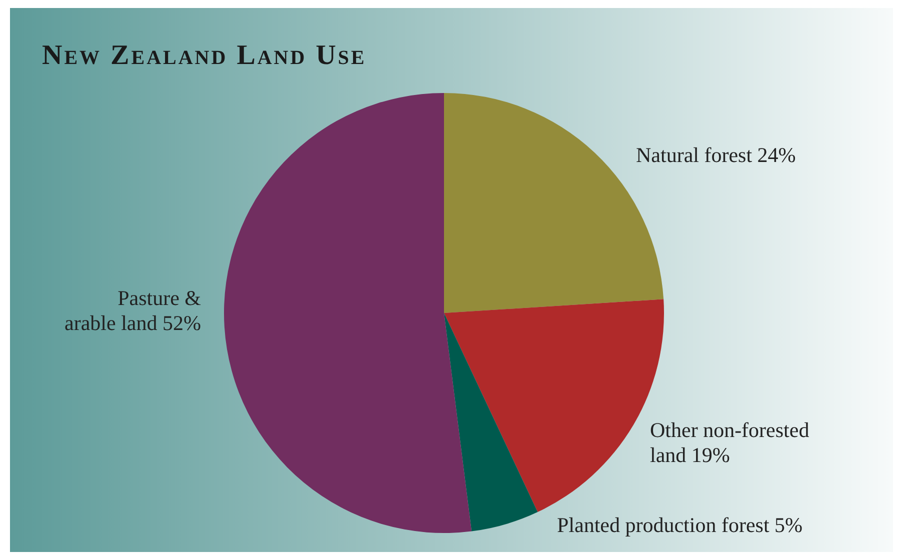  I want to click on slice-label: Planted production forest 5%, so click(680, 525).